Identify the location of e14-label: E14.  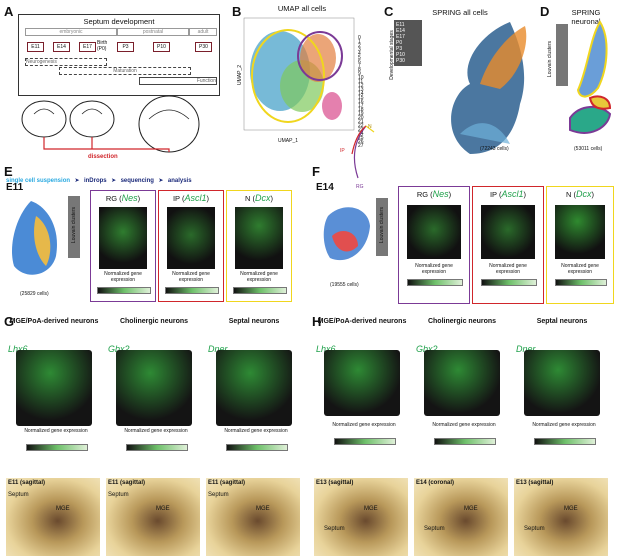
(325, 187).